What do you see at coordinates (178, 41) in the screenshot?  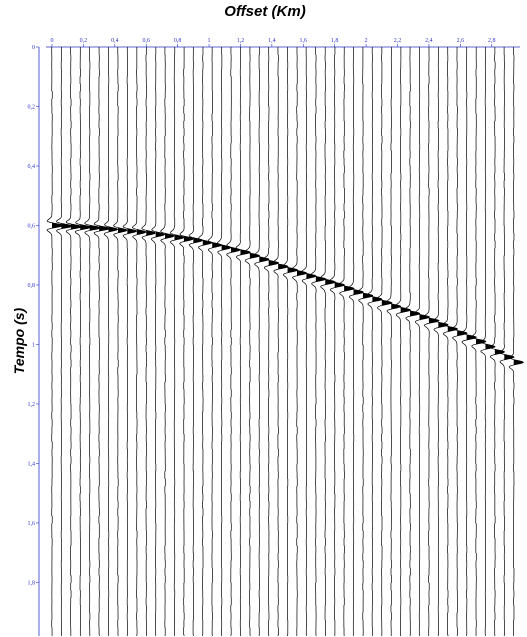 I see `x-tick-label: 0,8` at bounding box center [178, 41].